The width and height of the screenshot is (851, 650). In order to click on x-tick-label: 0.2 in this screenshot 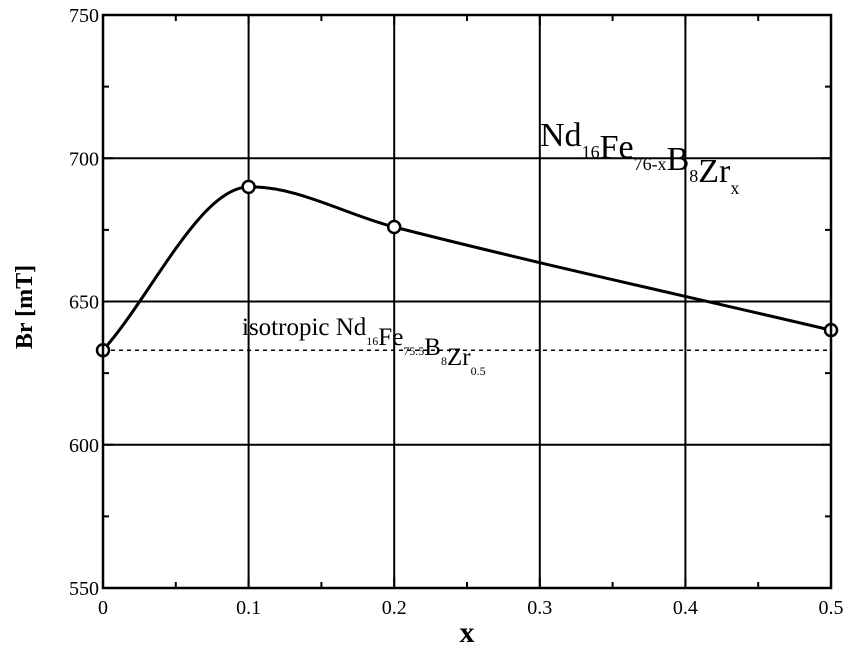, I will do `click(394, 608)`.